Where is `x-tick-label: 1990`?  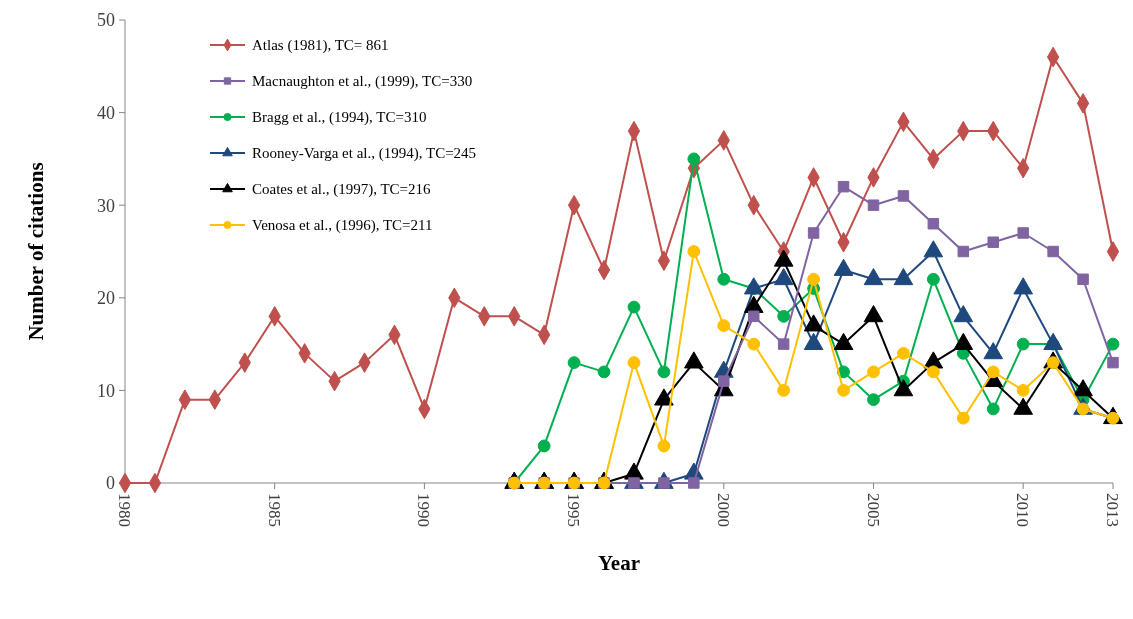 x-tick-label: 1990 is located at coordinates (424, 510).